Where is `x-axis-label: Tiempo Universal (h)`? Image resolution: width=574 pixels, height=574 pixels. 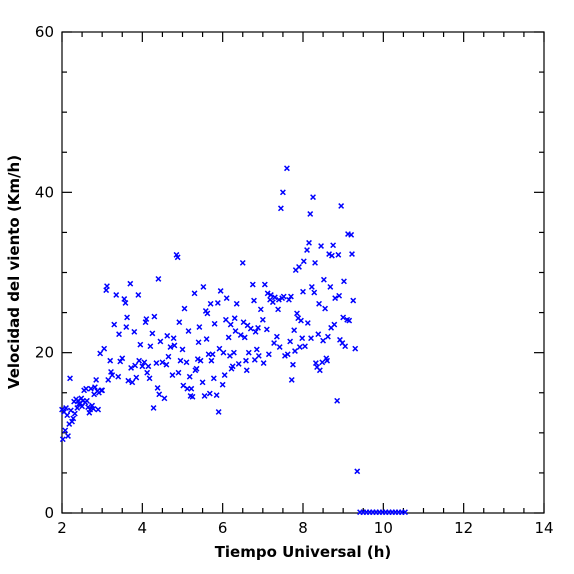
x-axis-label: Tiempo Universal (h) is located at coordinates (303, 552).